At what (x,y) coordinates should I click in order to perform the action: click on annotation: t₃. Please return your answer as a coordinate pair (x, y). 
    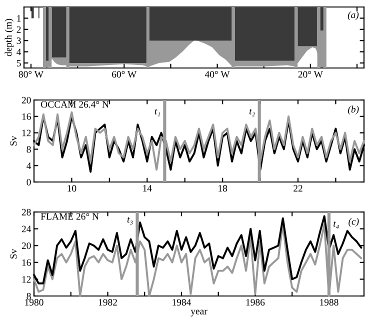
    Looking at the image, I should click on (130, 221).